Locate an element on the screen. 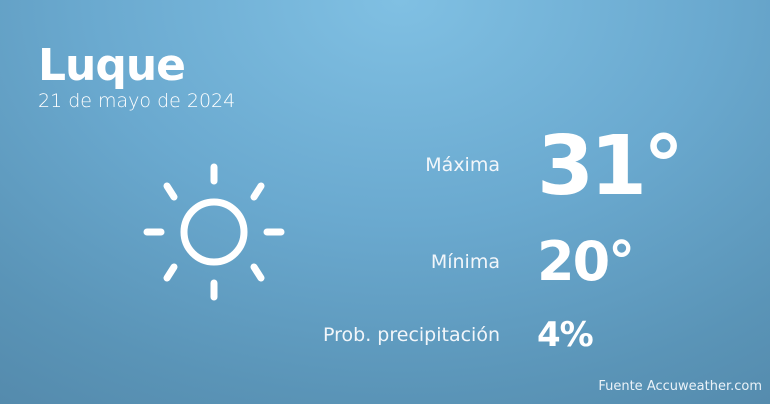  city-name: Luque is located at coordinates (112, 65).